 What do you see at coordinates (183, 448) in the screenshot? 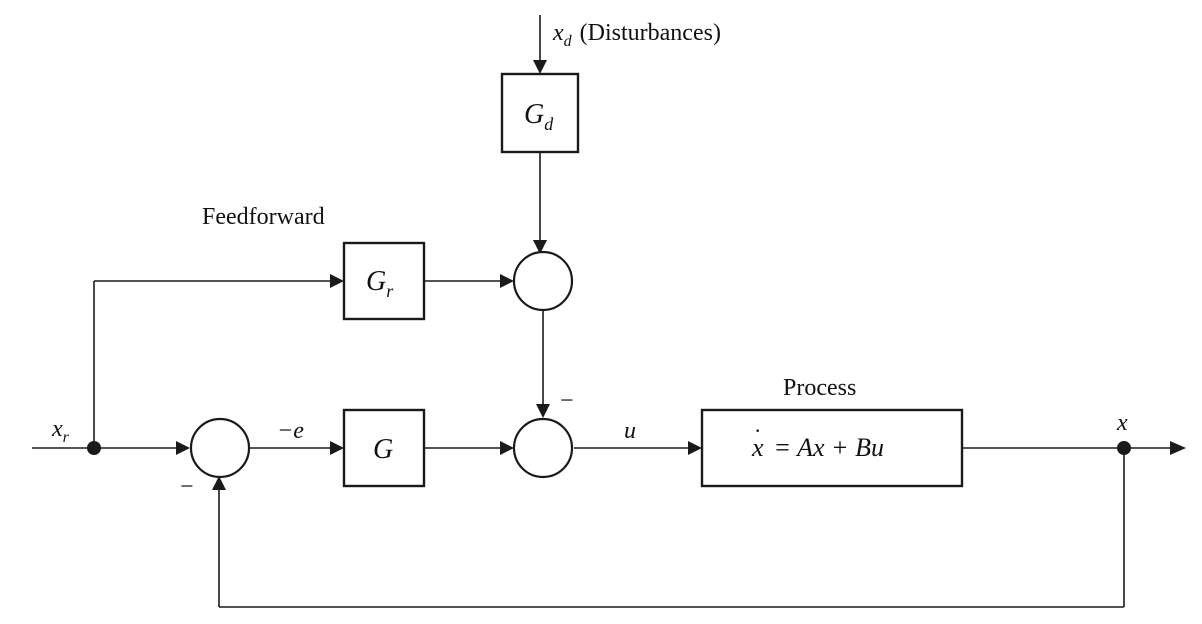
I see `error-summer-arrowhead` at bounding box center [183, 448].